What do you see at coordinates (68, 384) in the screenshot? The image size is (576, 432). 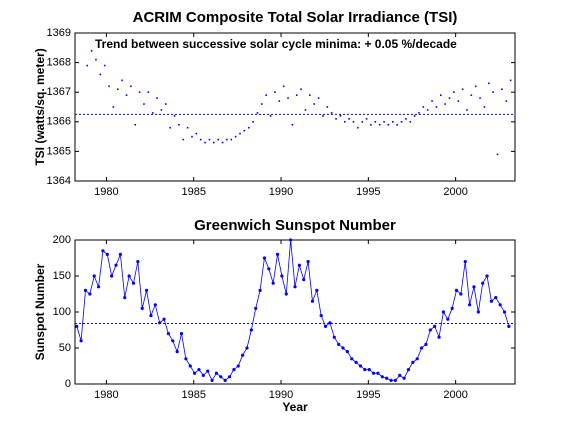 I see `y-tick-label: 0` at bounding box center [68, 384].